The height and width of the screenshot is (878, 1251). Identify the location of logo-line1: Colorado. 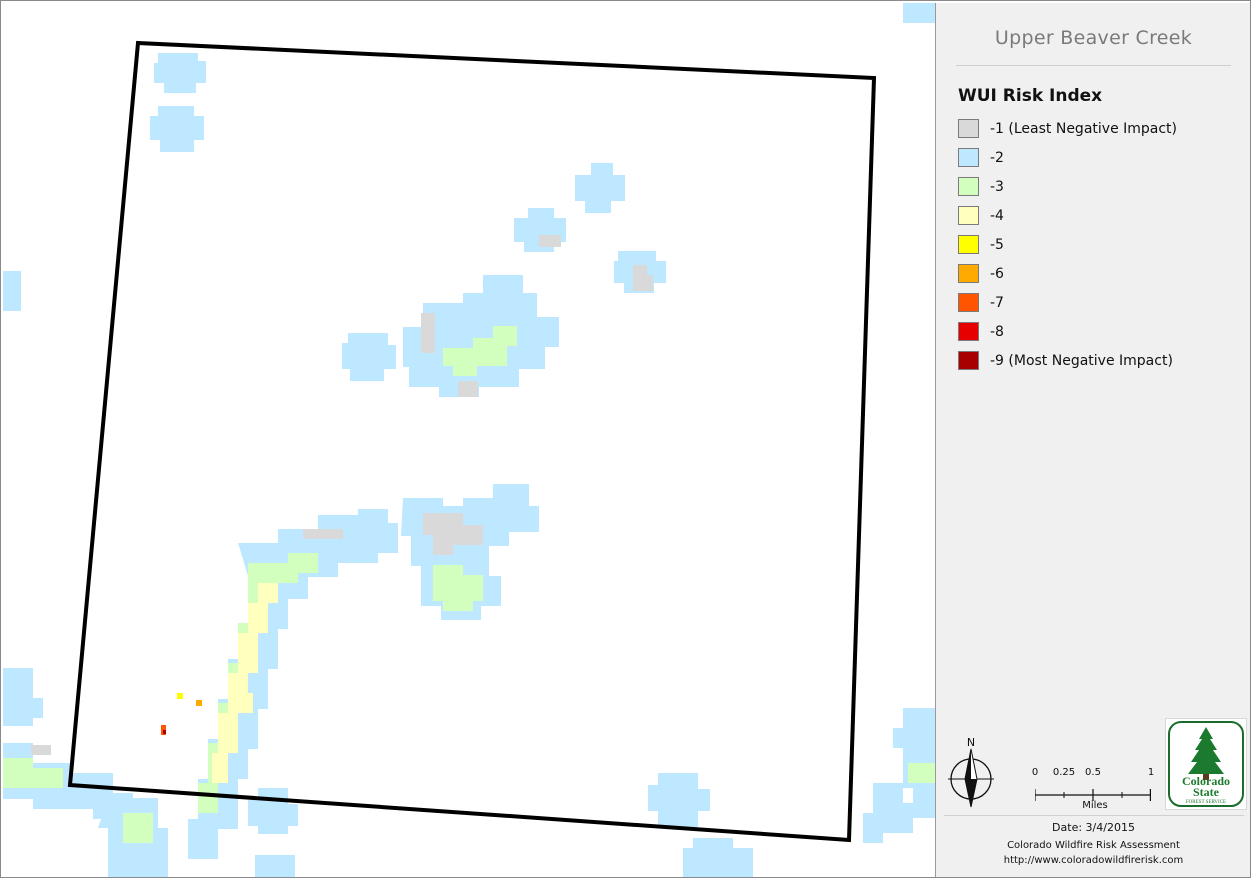
(1206, 781).